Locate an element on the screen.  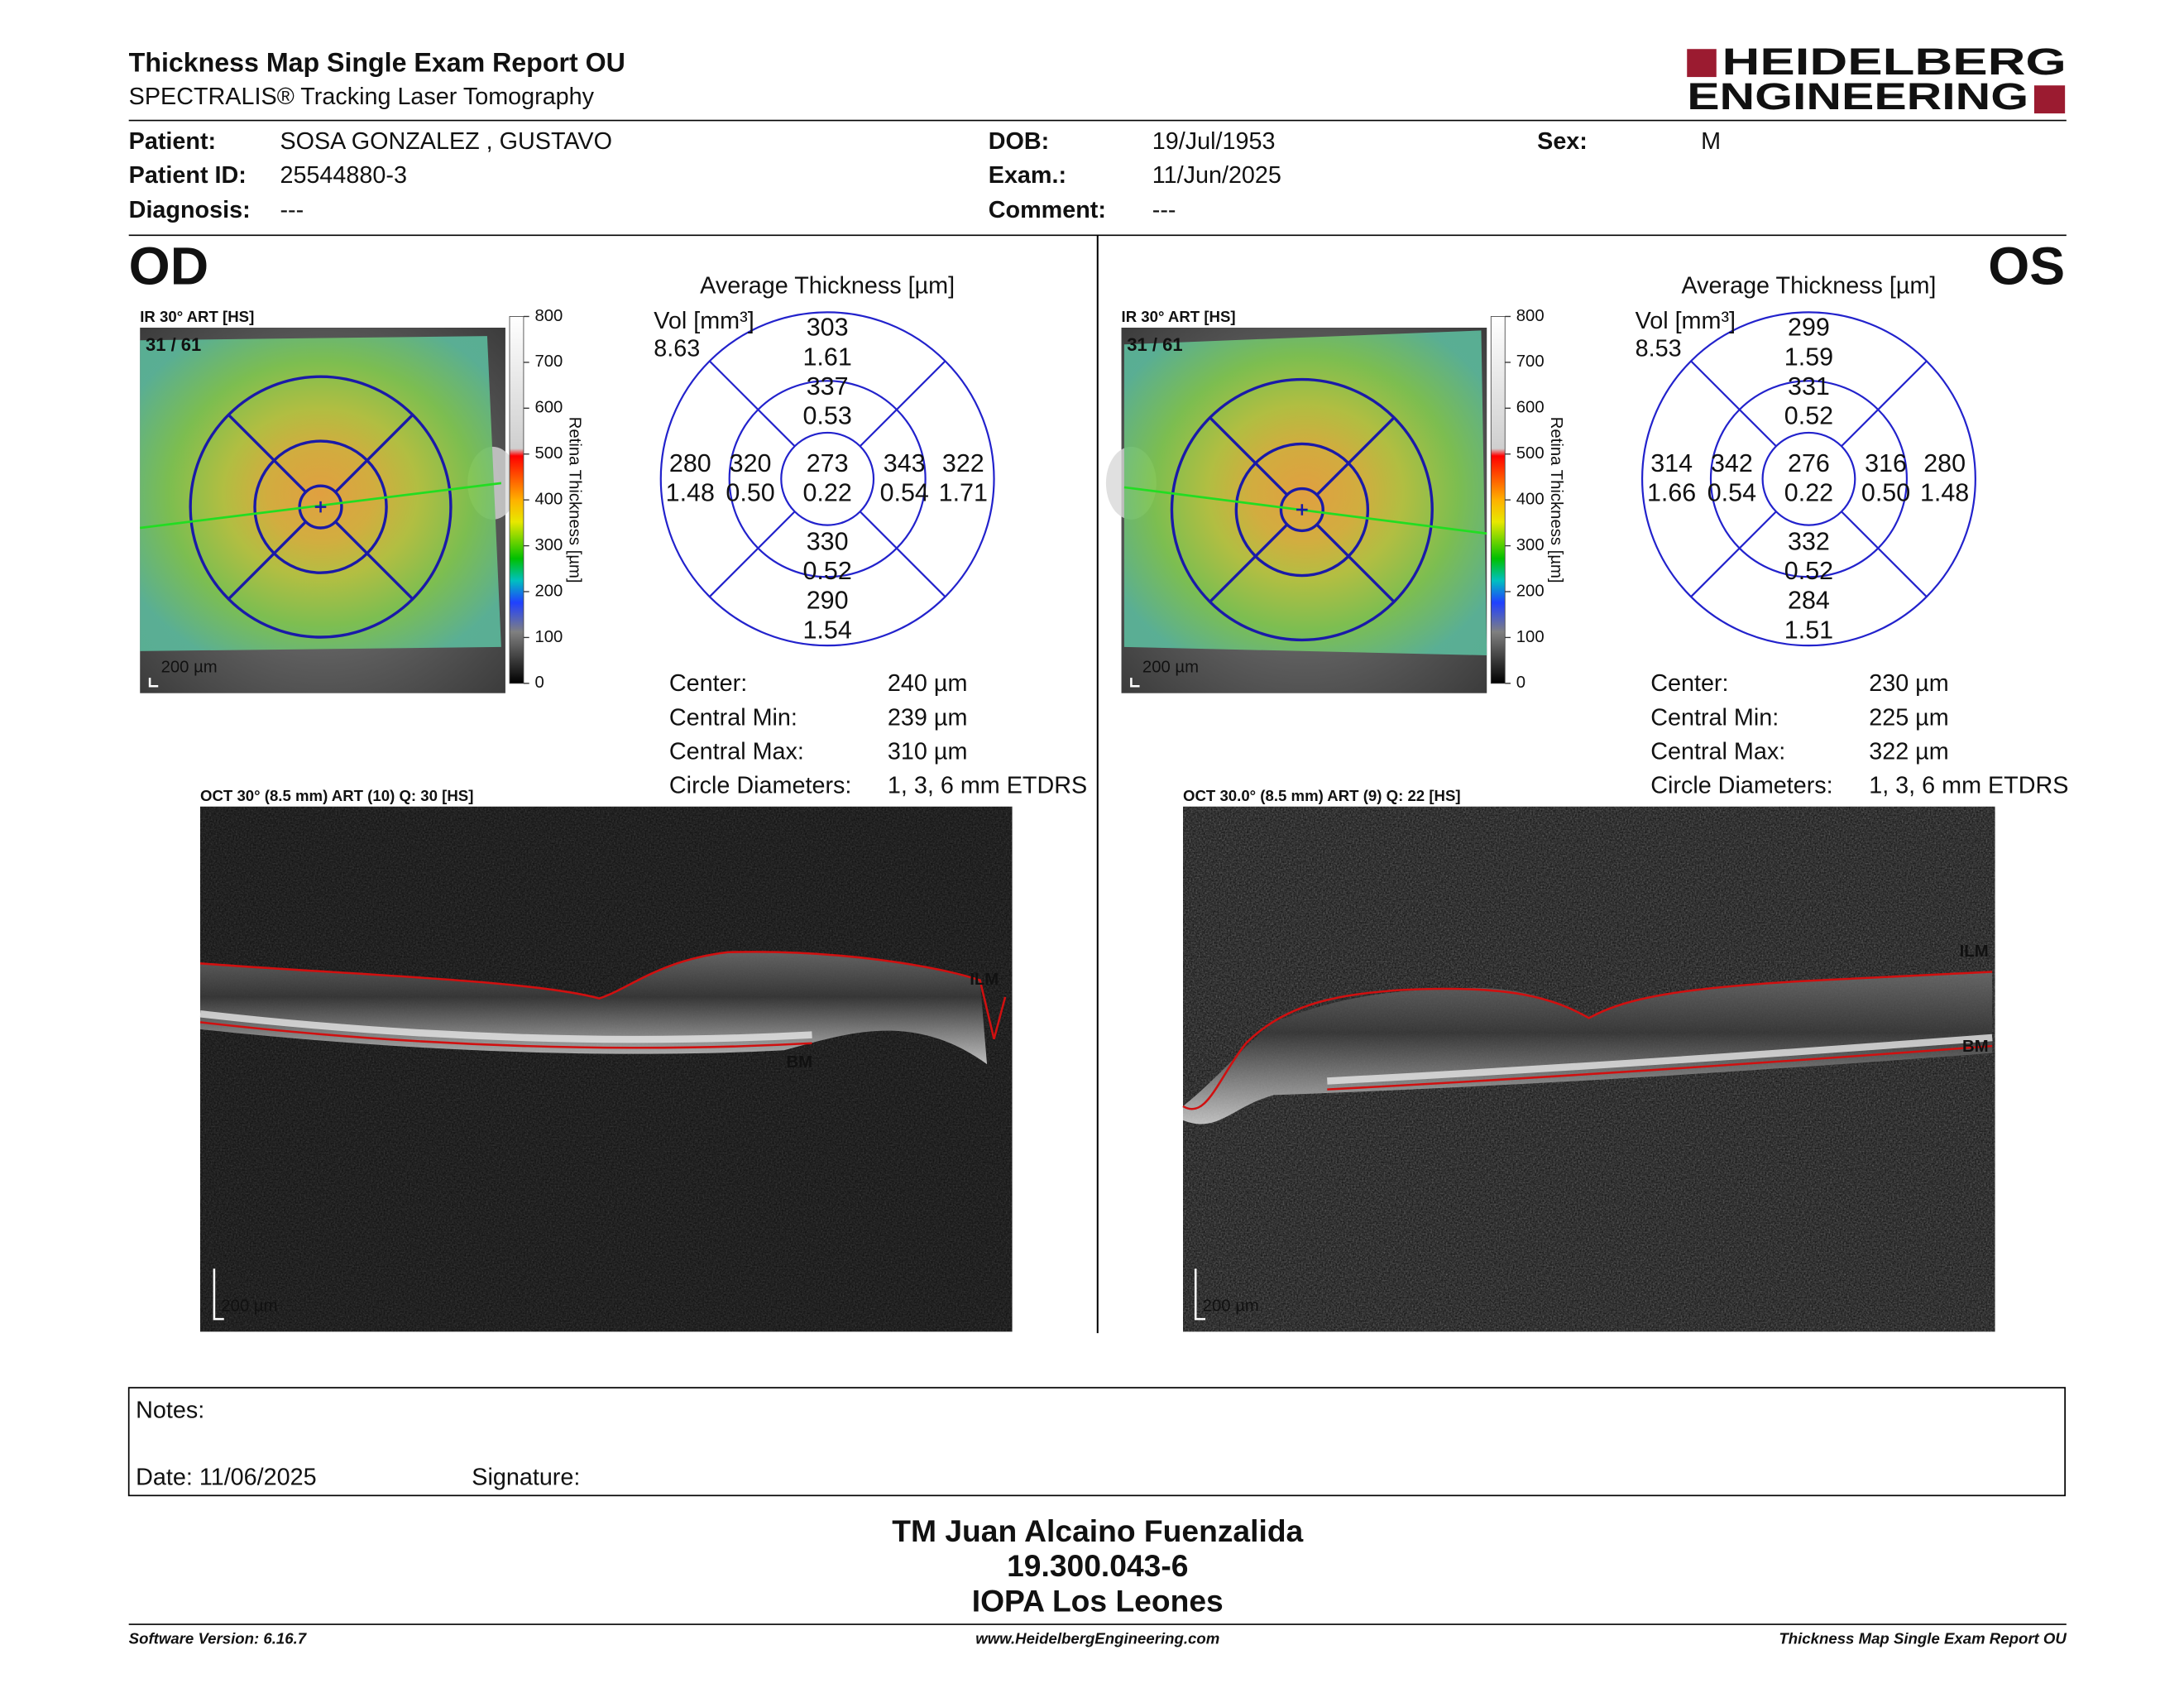
field-value: --- is located at coordinates (292, 210).